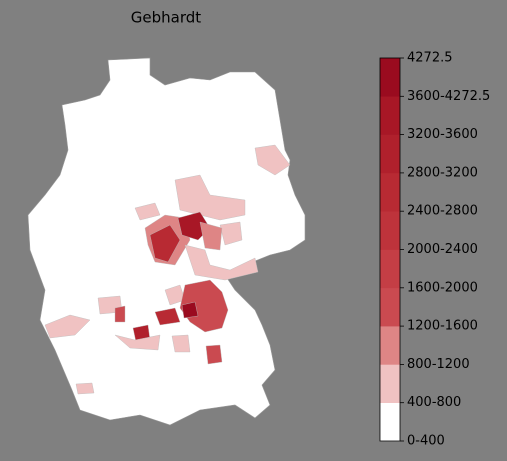 This screenshot has height=461, width=507. What do you see at coordinates (166, 18) in the screenshot?
I see `map-title: Gebhardt` at bounding box center [166, 18].